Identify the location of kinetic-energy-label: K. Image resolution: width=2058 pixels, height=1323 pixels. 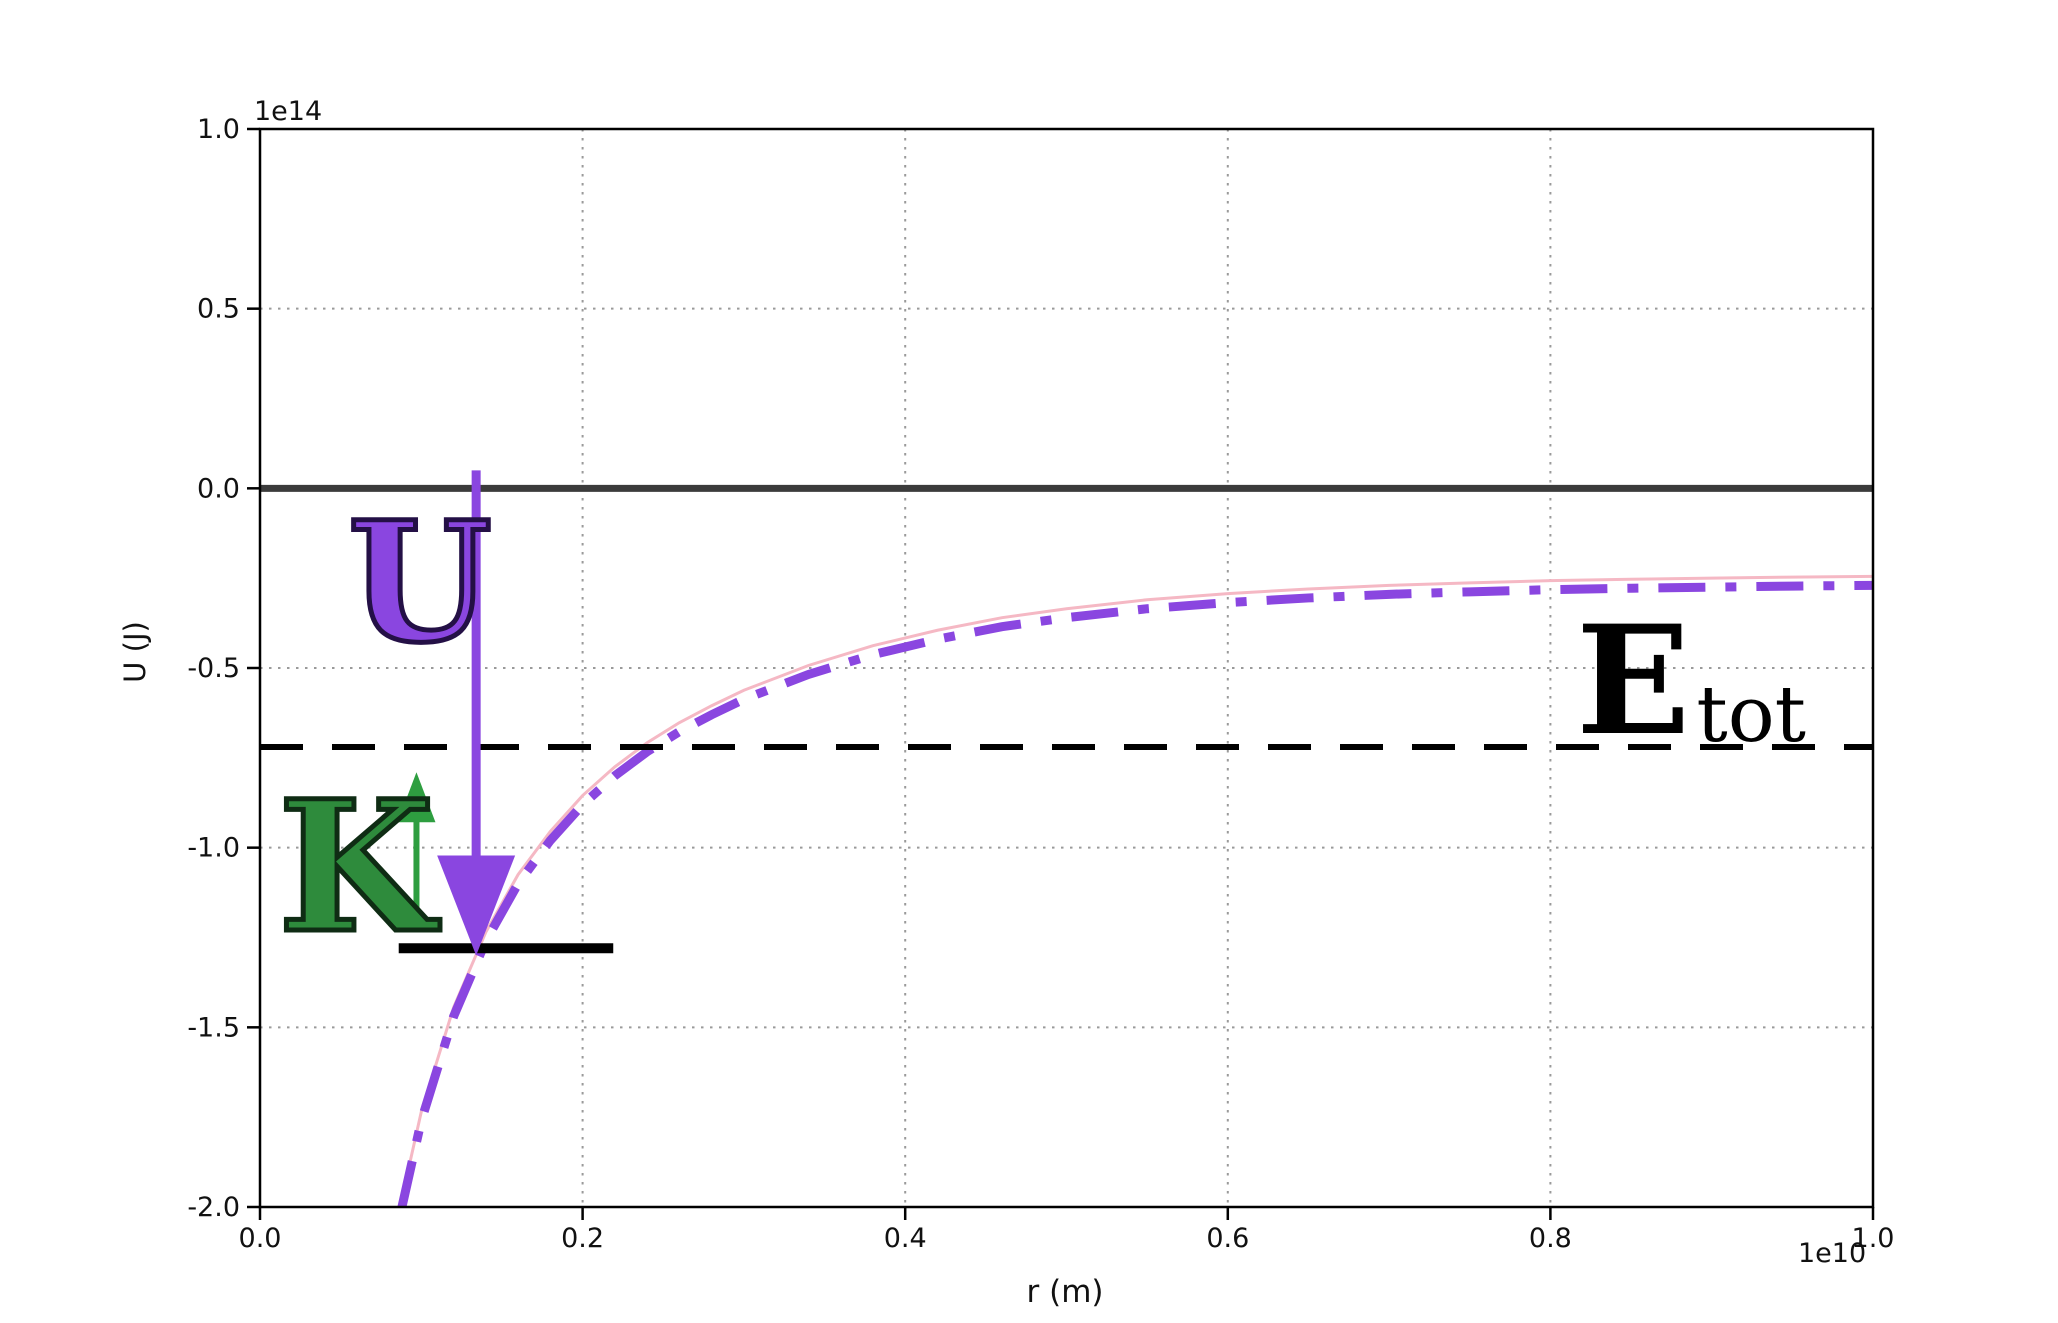
(355, 867).